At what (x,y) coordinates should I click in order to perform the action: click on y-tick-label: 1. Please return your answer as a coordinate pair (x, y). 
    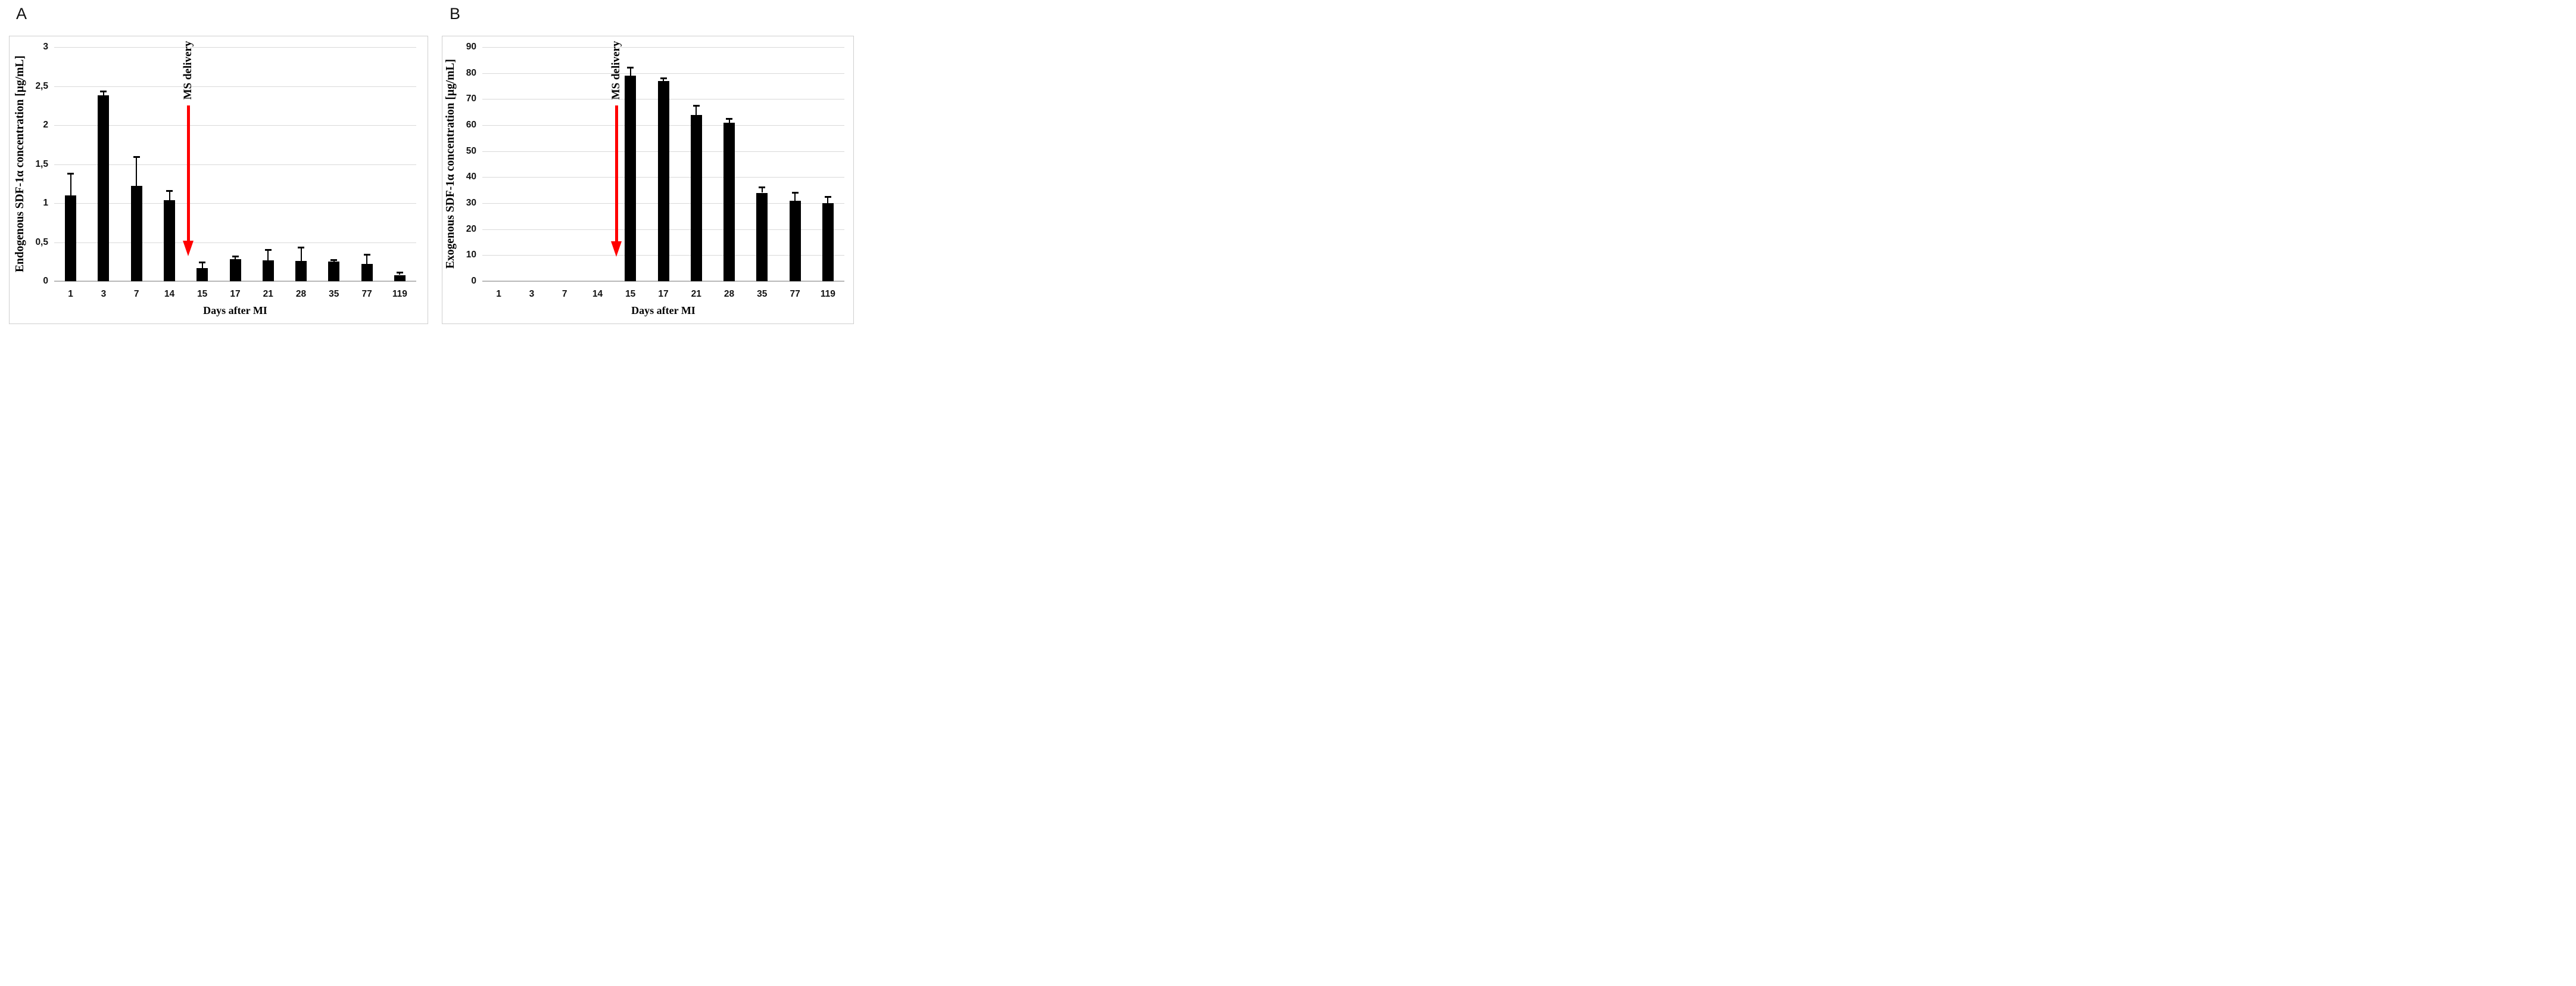
    Looking at the image, I should click on (45, 203).